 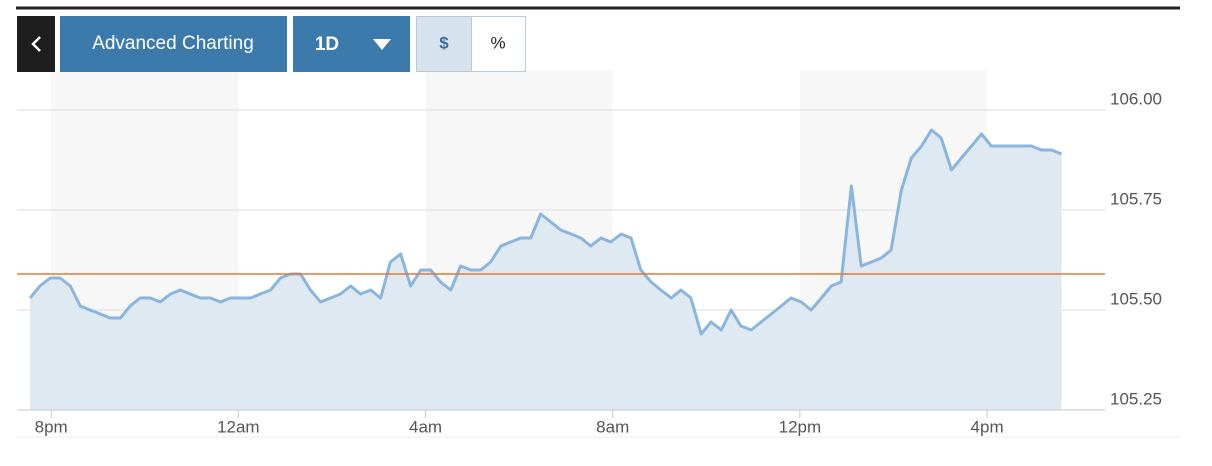 I want to click on y-tick-label: 105.25, so click(x=1136, y=398).